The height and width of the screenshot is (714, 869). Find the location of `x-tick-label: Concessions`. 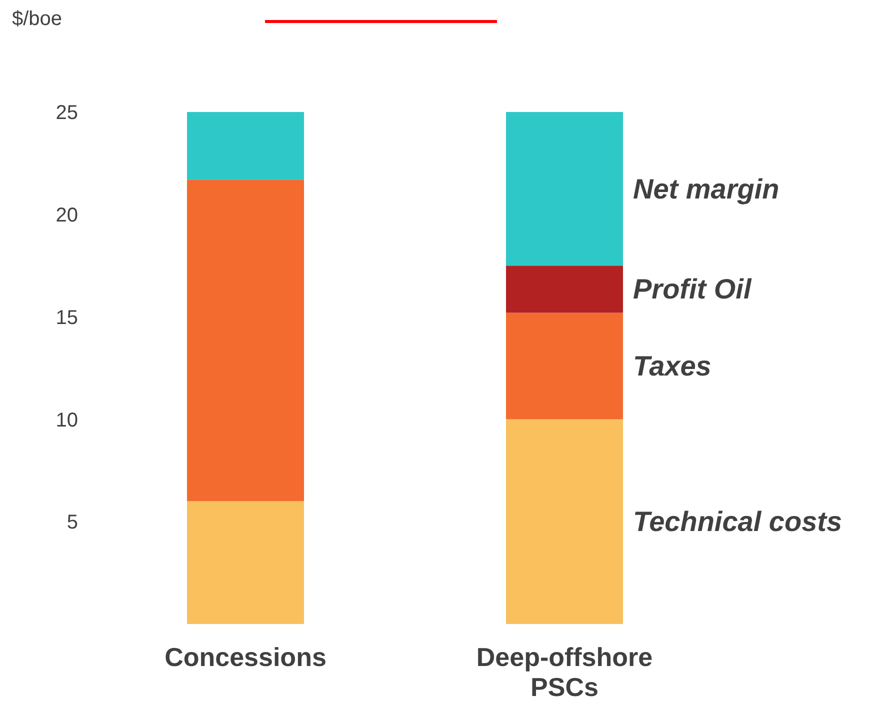

x-tick-label: Concessions is located at coordinates (245, 657).